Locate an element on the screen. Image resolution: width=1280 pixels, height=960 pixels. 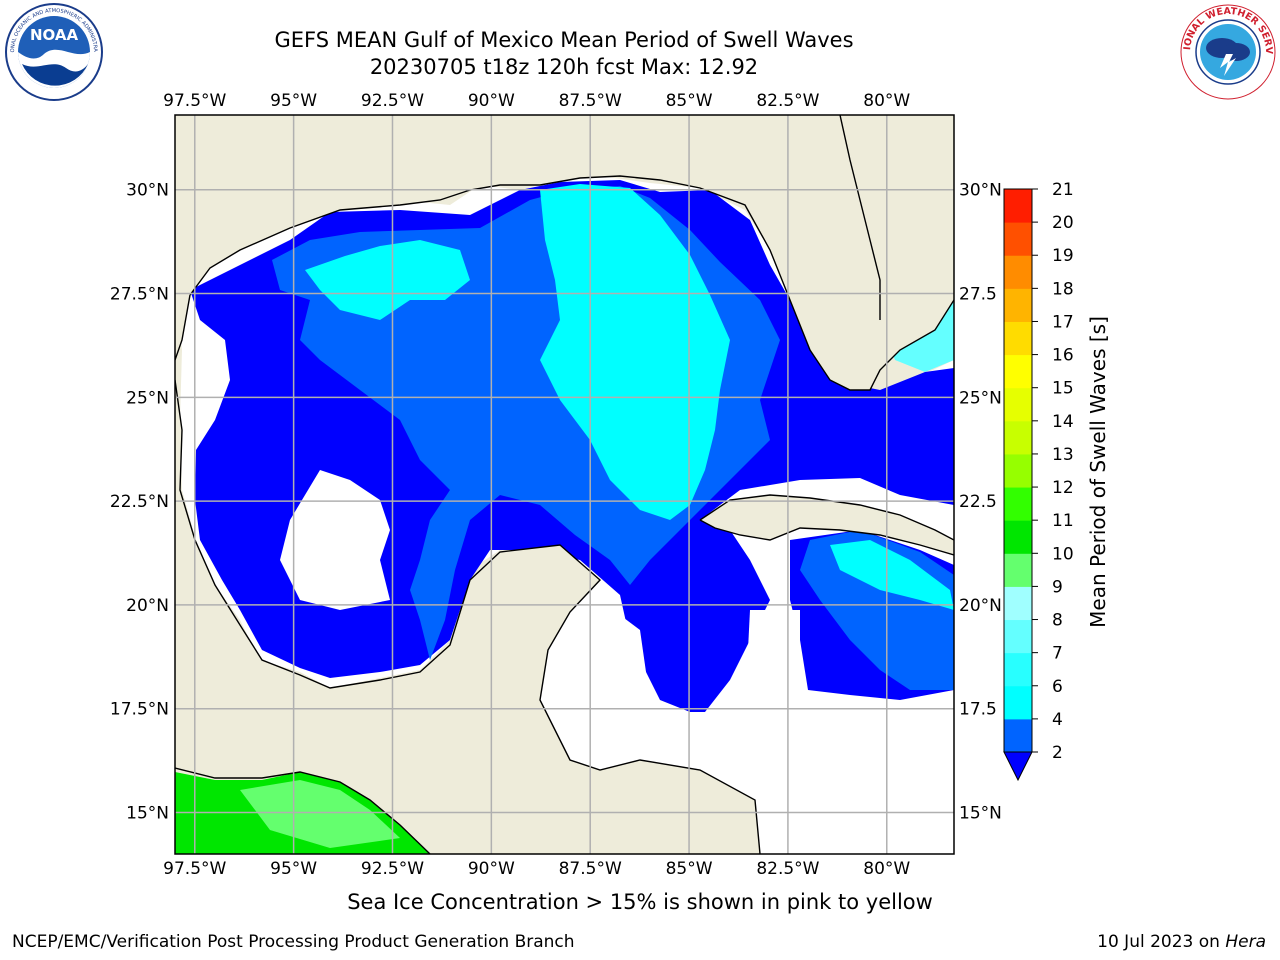
lat-tick-label-right: 20°N is located at coordinates (980, 606).